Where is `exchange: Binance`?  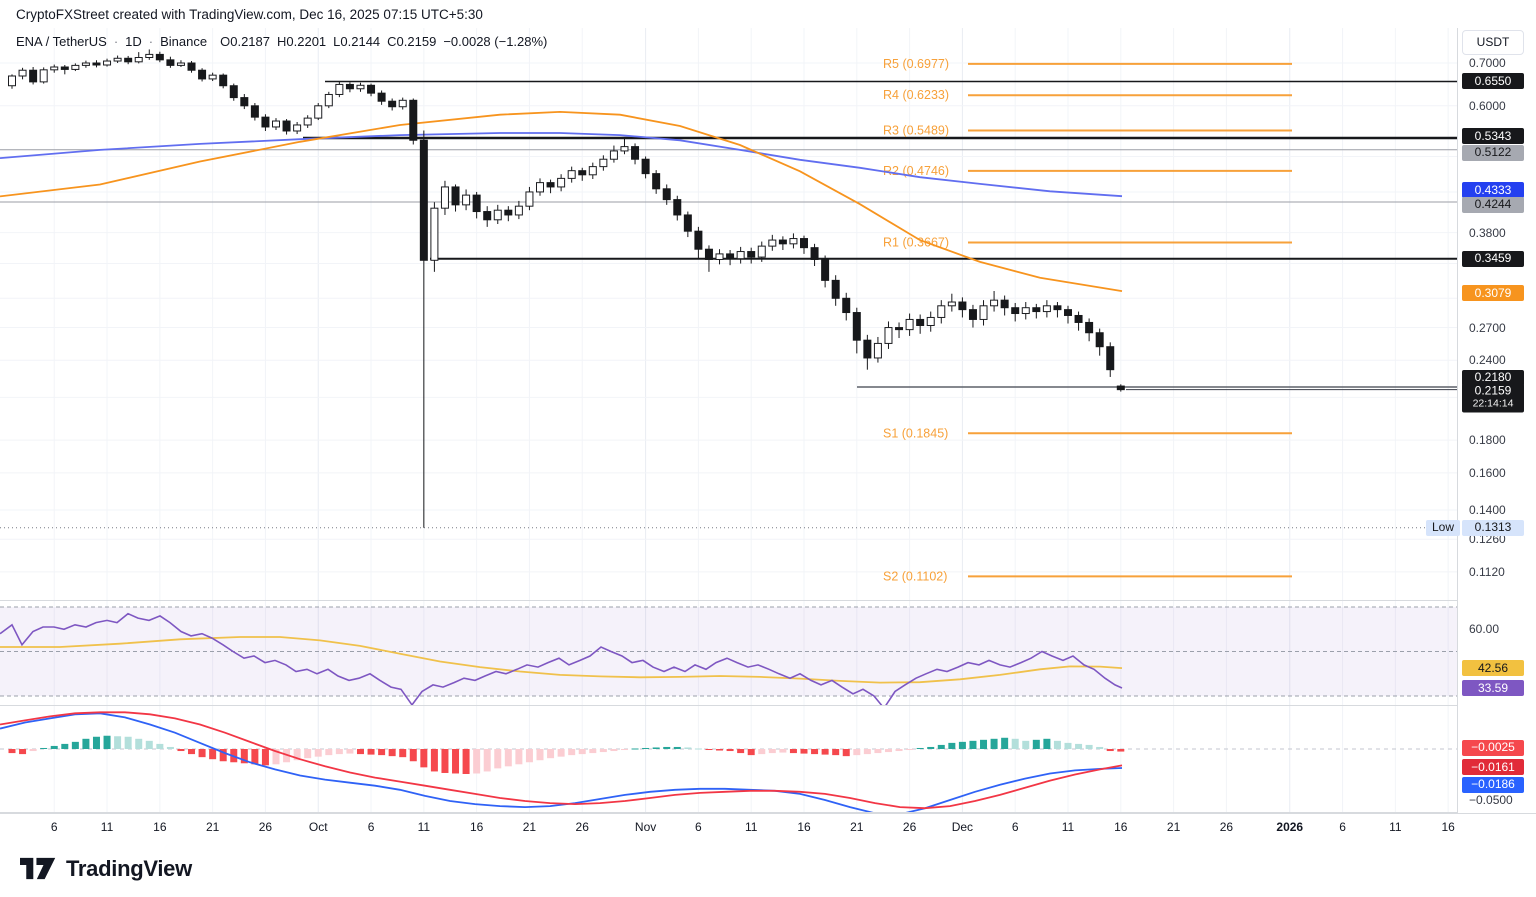
exchange: Binance is located at coordinates (184, 41).